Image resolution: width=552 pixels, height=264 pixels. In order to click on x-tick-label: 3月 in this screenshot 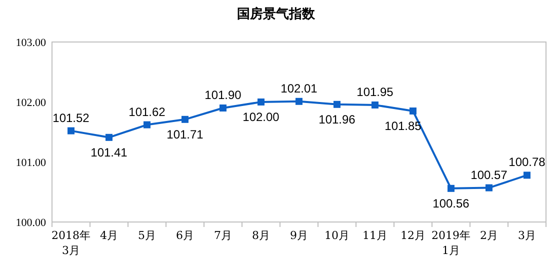, I will do `click(527, 235)`.